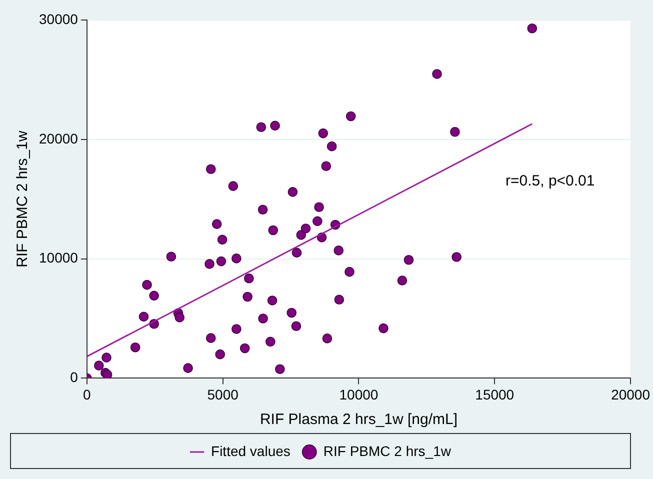 The image size is (653, 479). What do you see at coordinates (358, 394) in the screenshot?
I see `x-tick-label: 10000` at bounding box center [358, 394].